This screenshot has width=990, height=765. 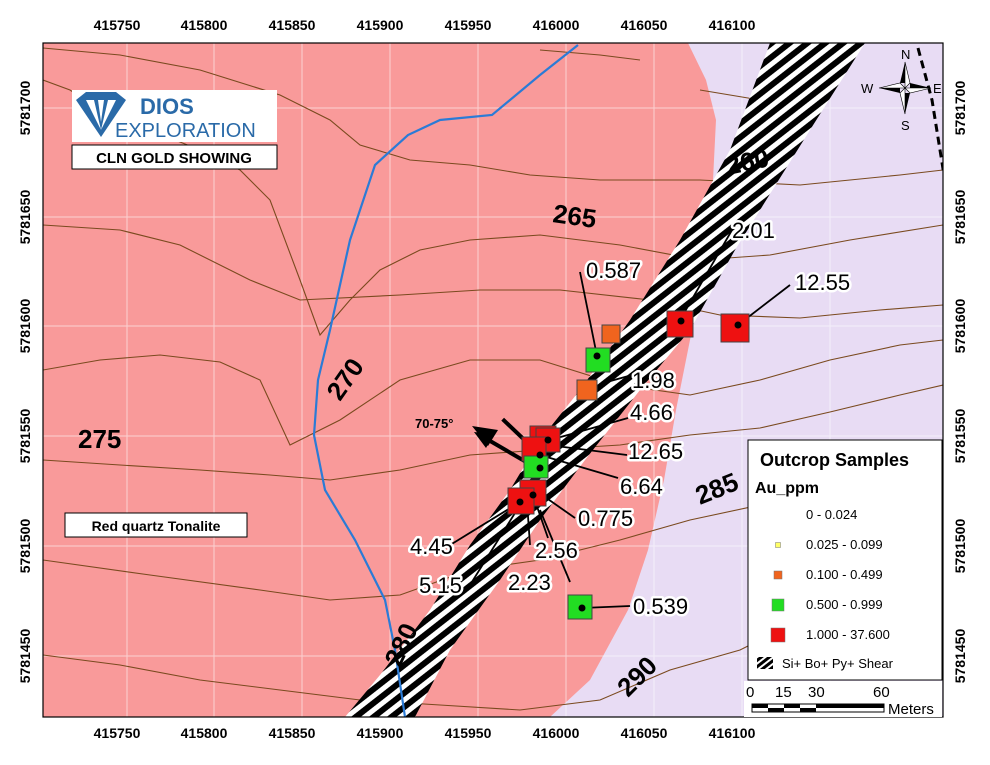 I want to click on rock-label: Red quartz Tonalite, so click(x=156, y=526).